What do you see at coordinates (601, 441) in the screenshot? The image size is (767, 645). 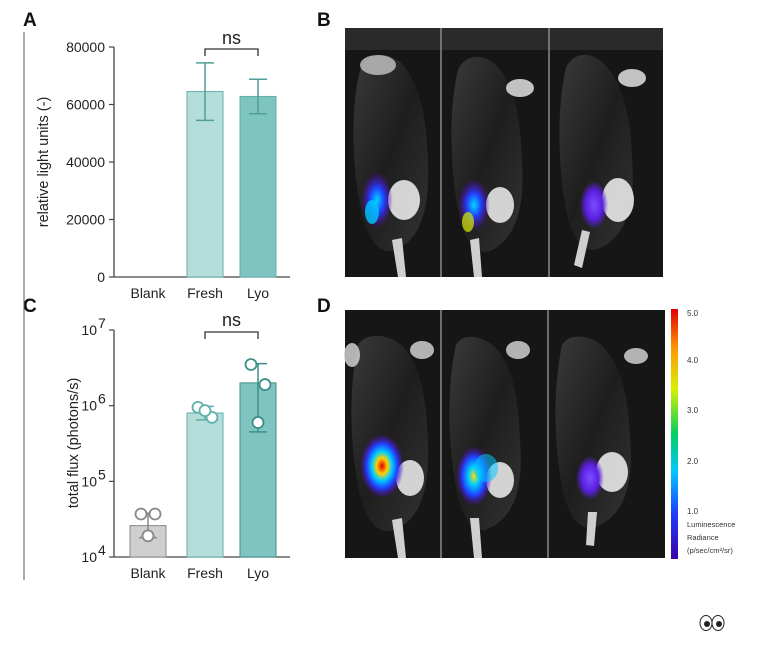 I see `mouse-d3` at bounding box center [601, 441].